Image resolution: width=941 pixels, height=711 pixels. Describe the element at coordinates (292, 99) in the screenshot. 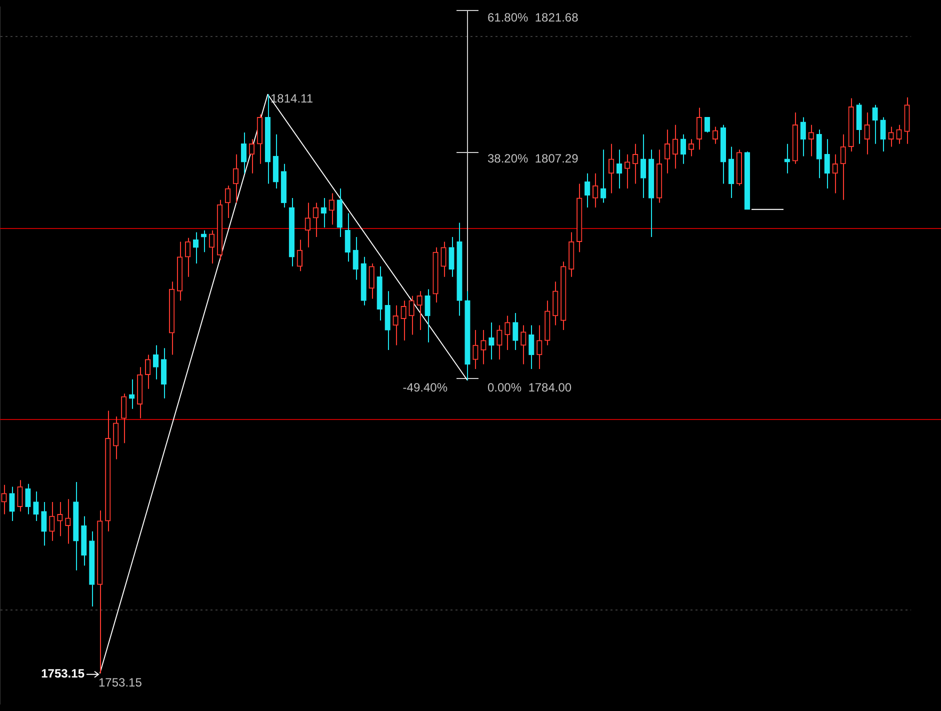

I see `annotation: 1814.11` at that location.